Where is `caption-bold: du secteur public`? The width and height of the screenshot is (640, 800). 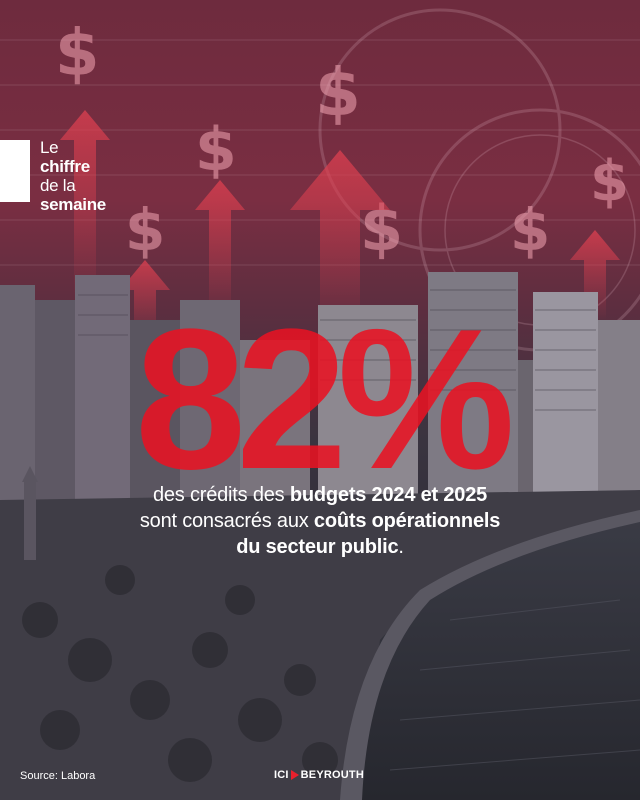 caption-bold: du secteur public is located at coordinates (317, 547).